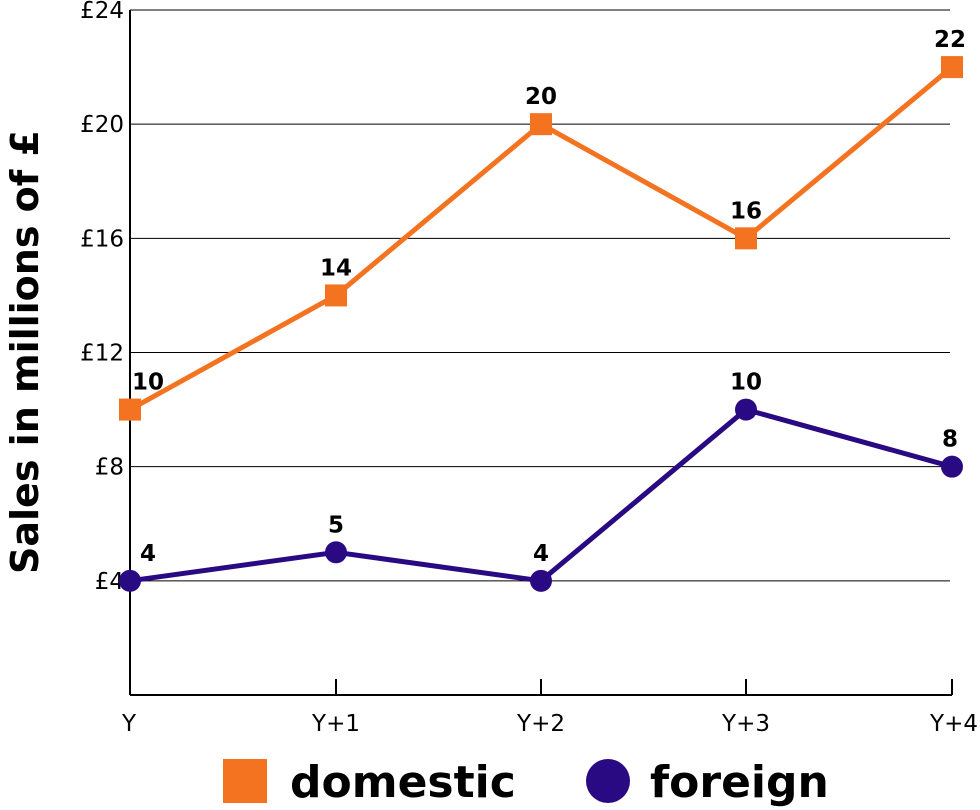  I want to click on data-label-foreign: 10, so click(746, 383).